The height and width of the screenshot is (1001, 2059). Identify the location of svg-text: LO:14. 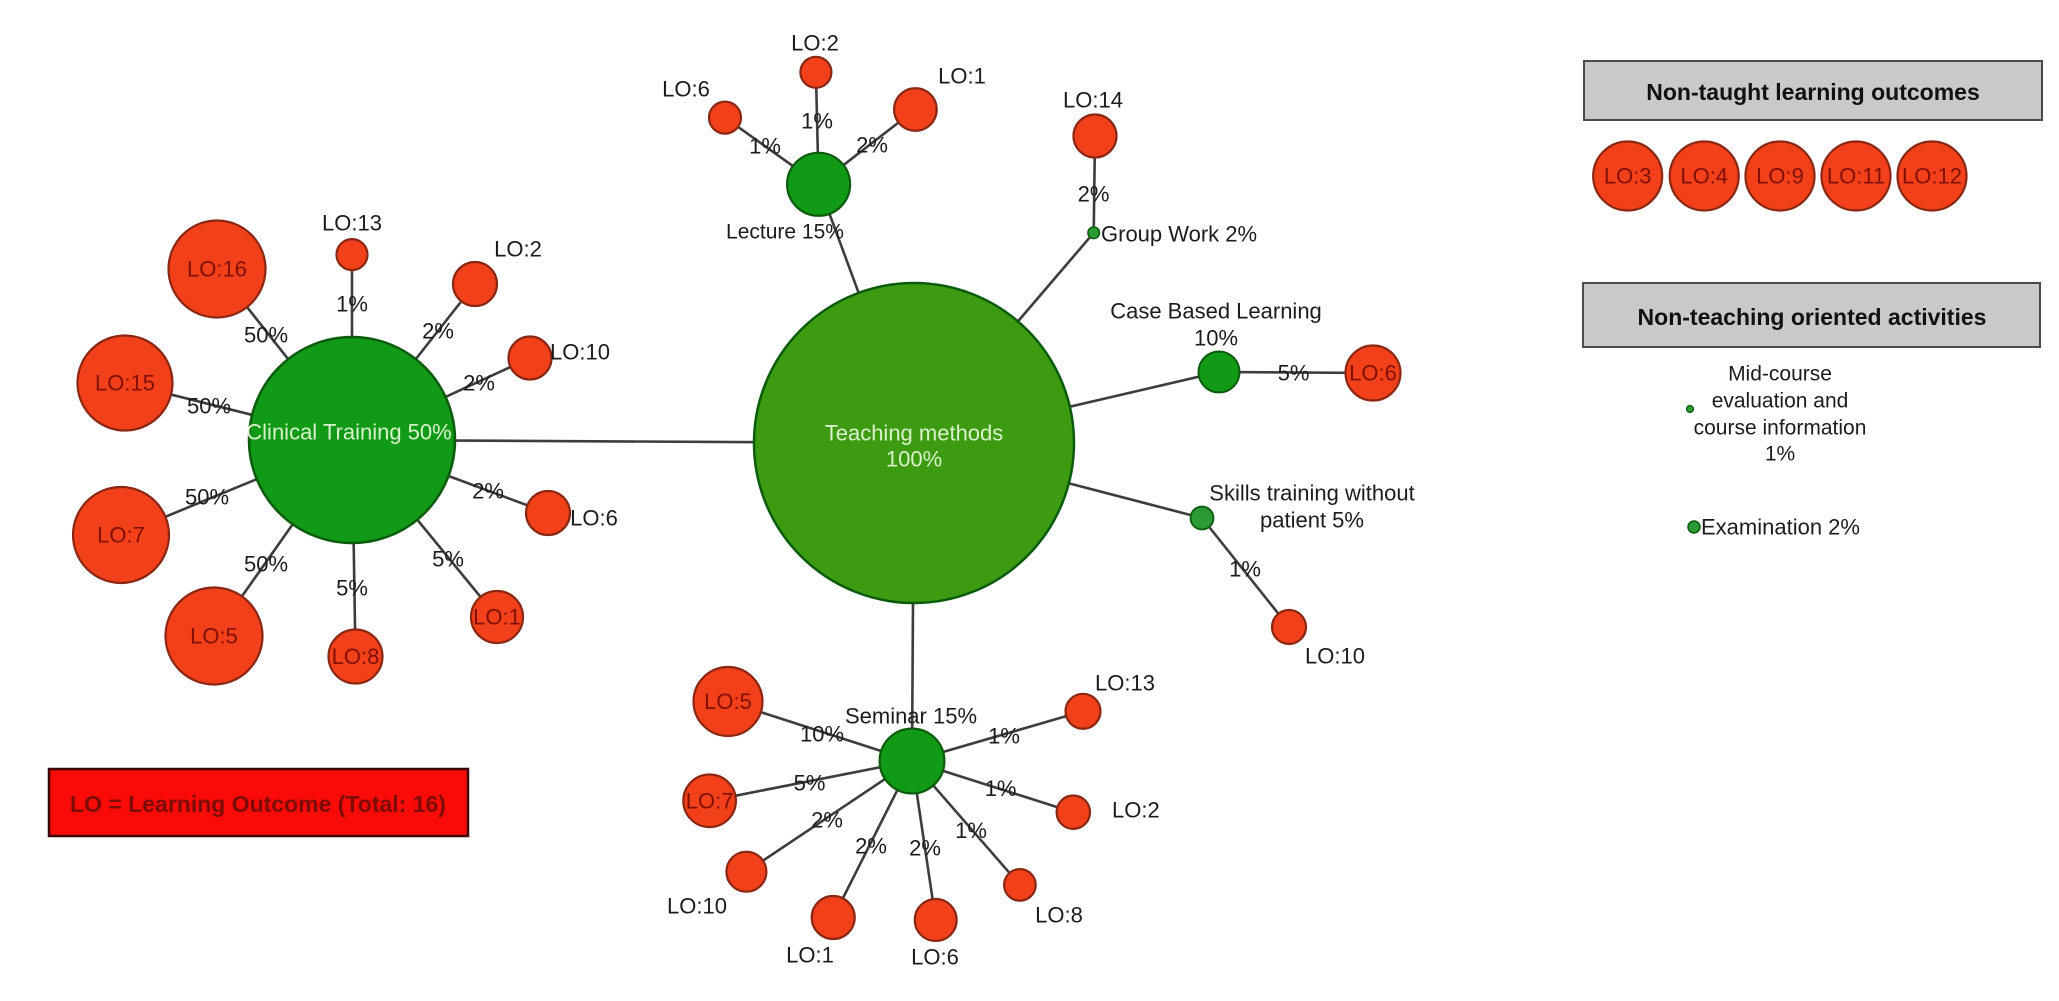
(1093, 100).